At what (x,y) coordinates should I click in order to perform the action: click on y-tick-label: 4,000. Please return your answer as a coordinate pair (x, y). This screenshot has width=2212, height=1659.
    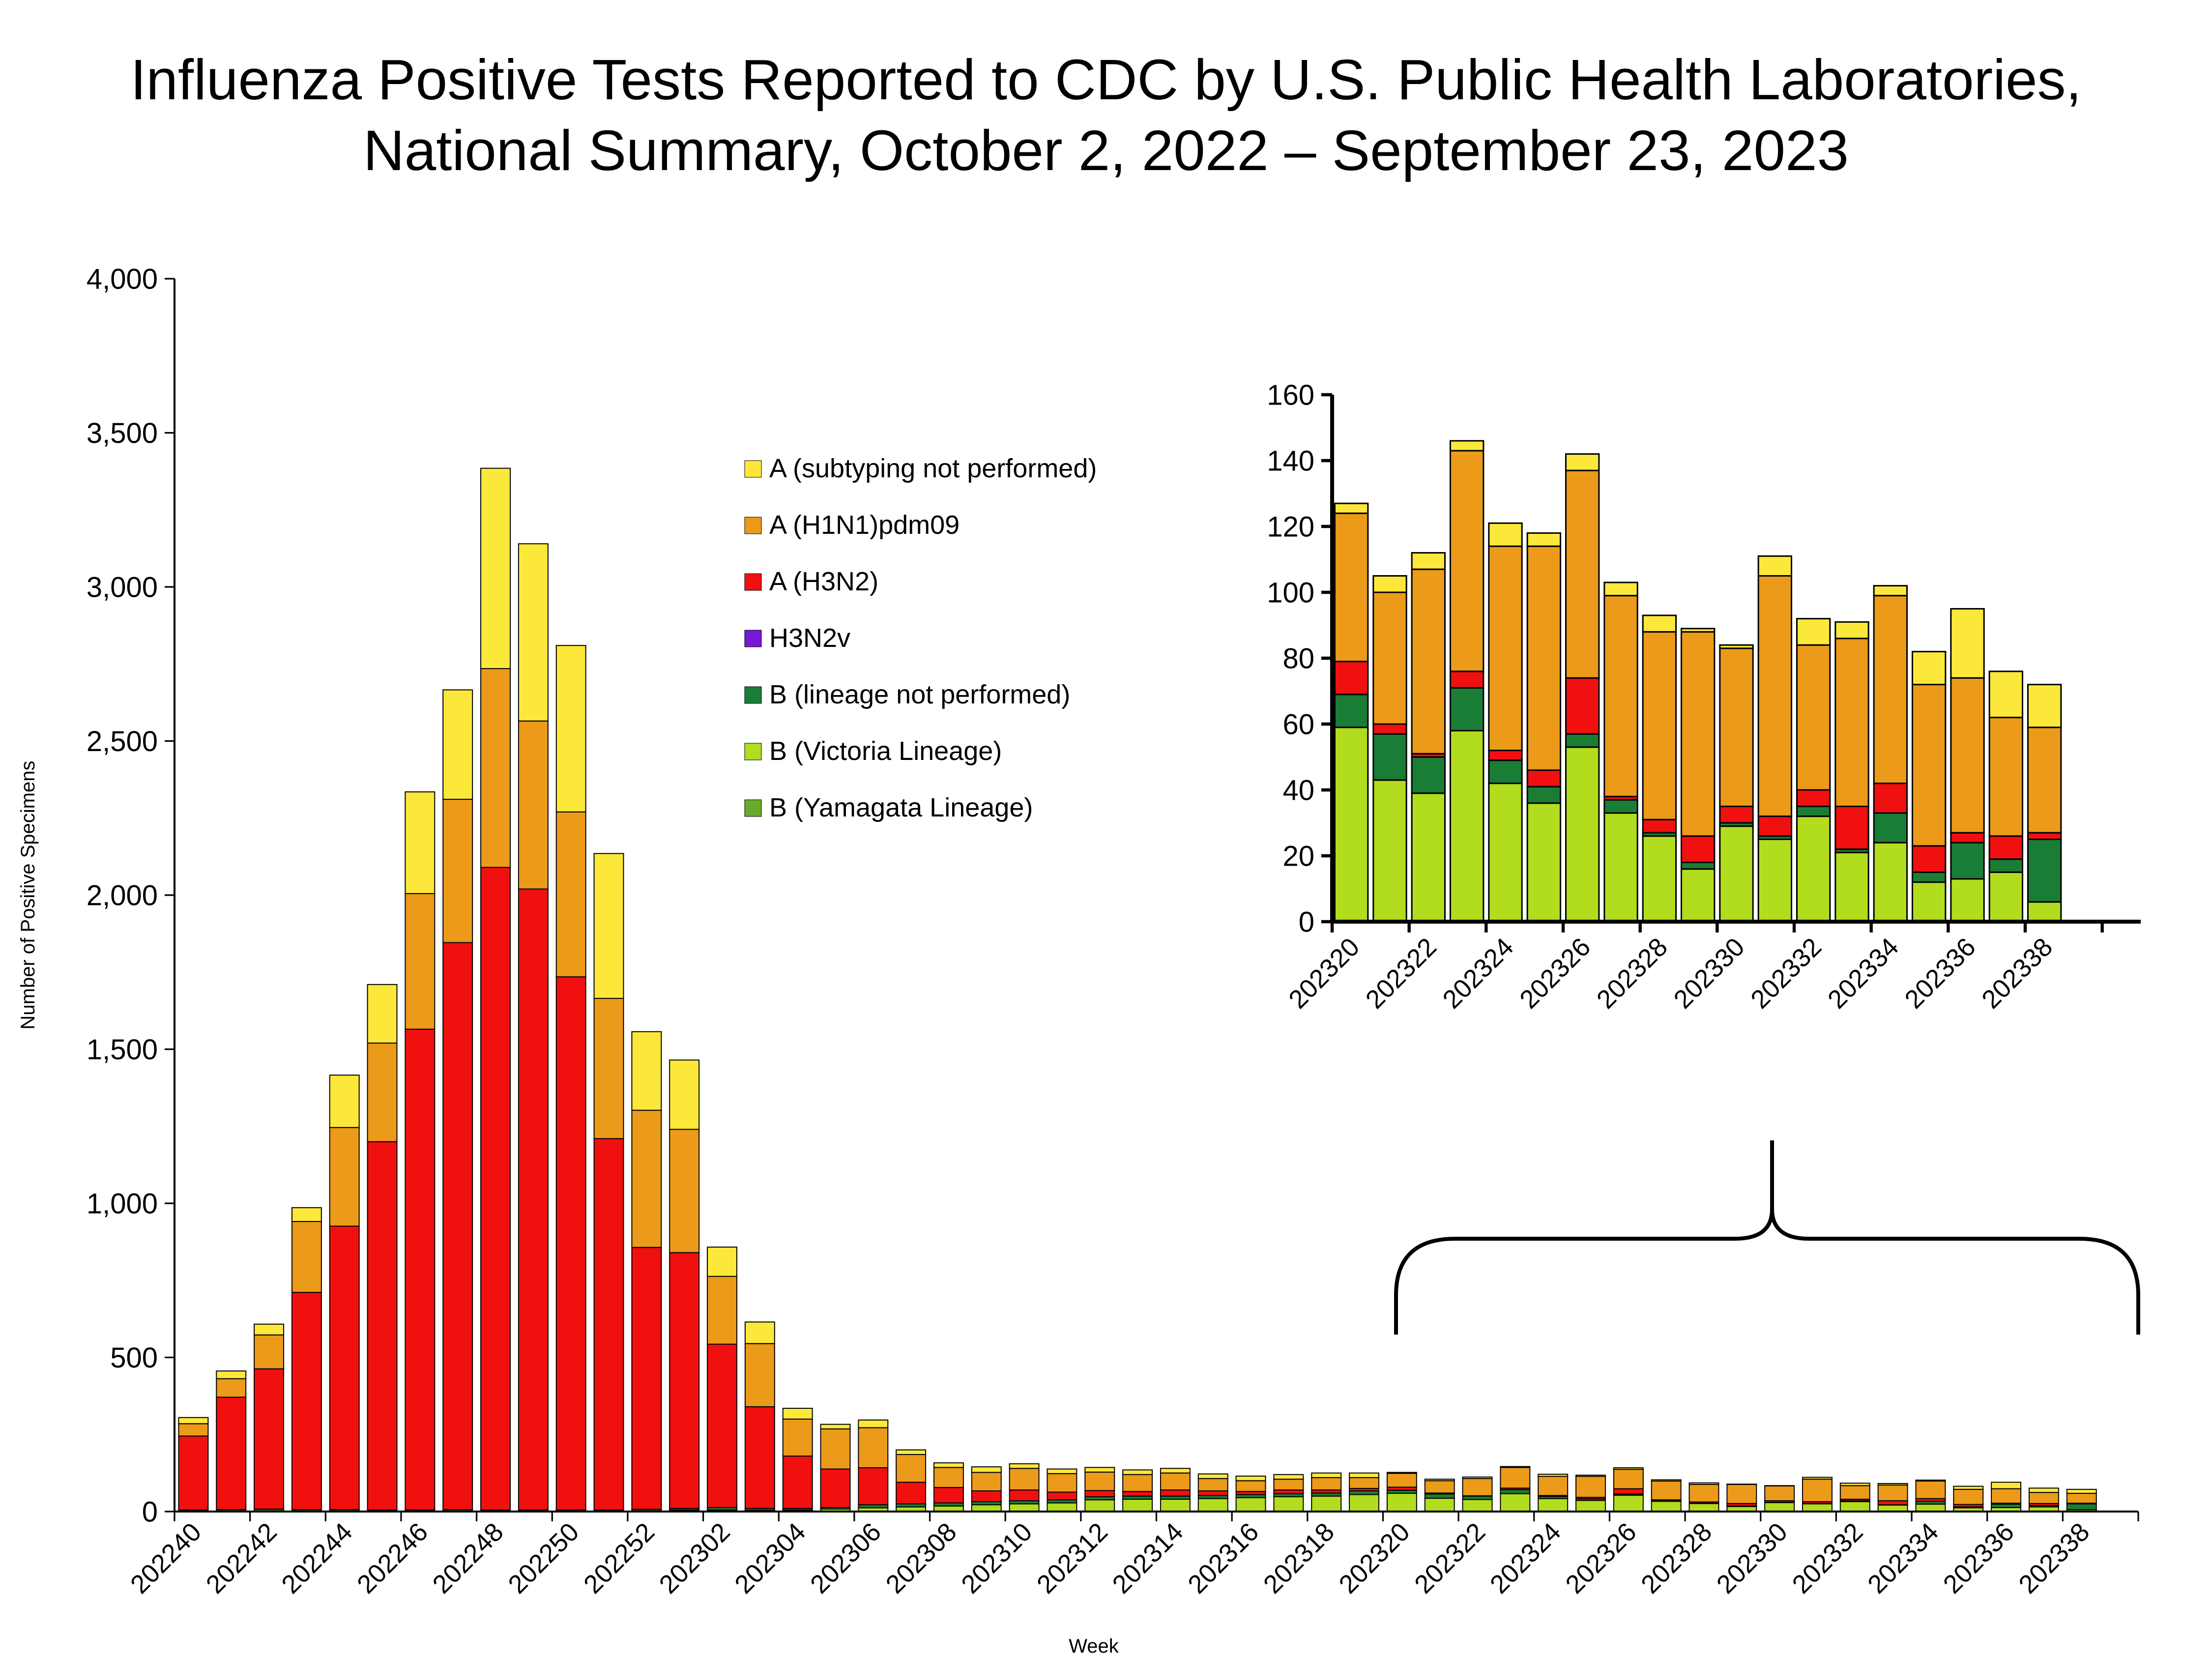
    Looking at the image, I should click on (123, 279).